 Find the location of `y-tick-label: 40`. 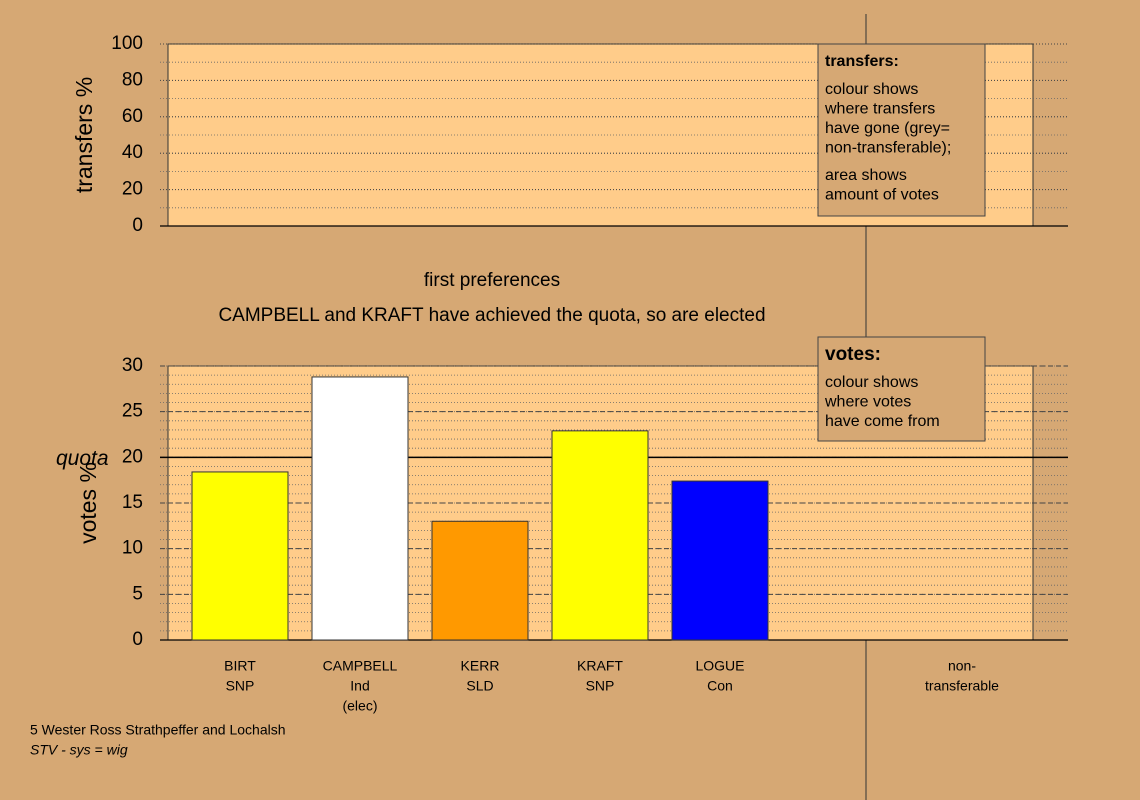

y-tick-label: 40 is located at coordinates (132, 152).